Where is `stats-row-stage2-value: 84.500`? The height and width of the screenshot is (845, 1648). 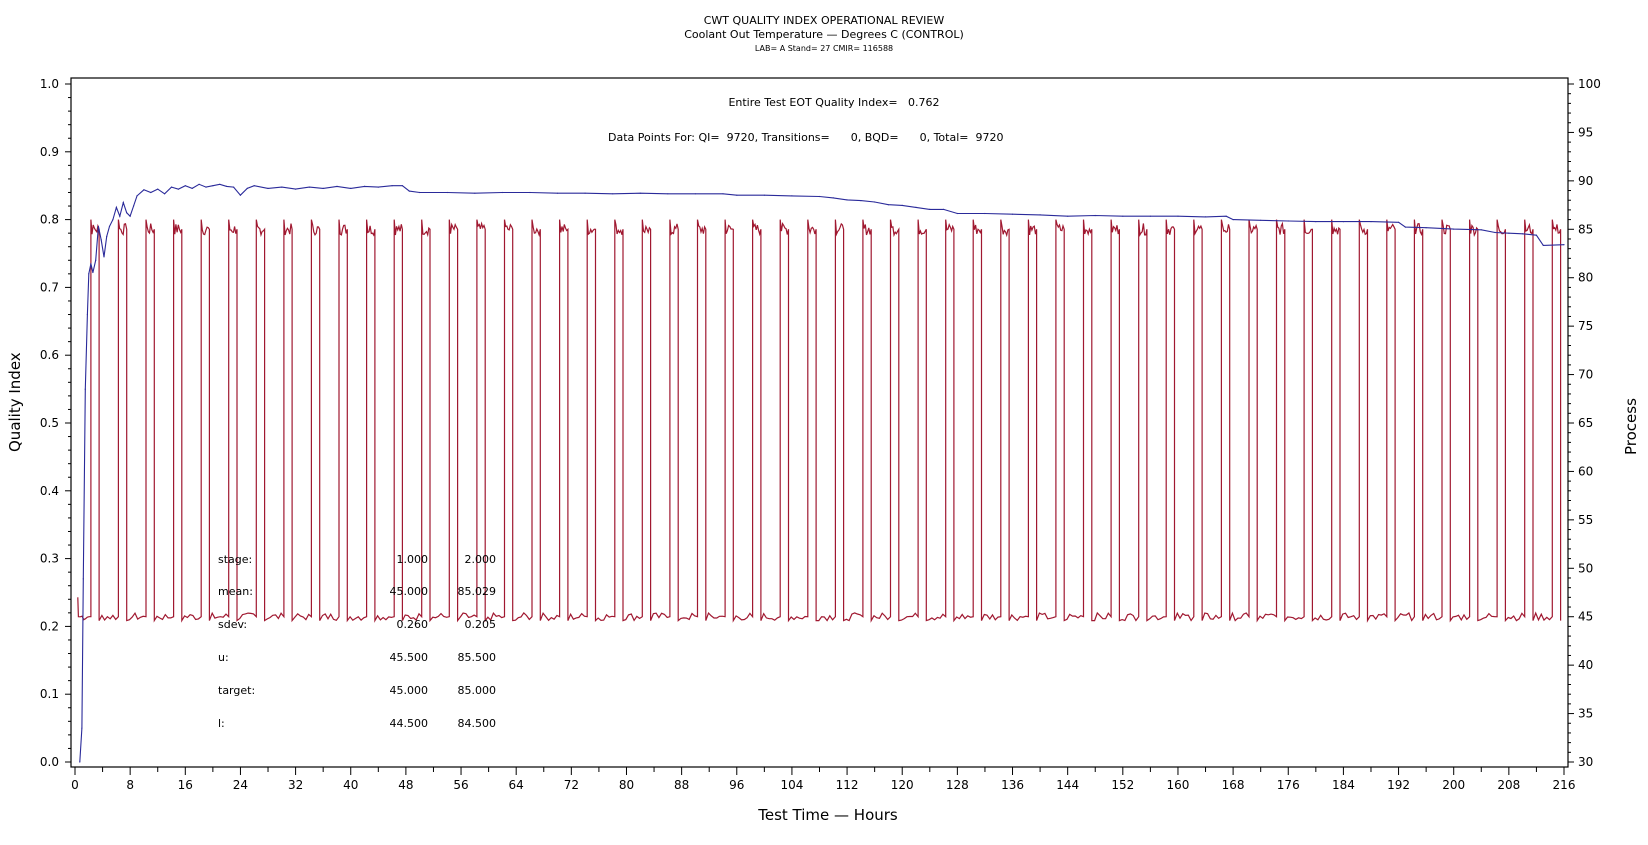 stats-row-stage2-value: 84.500 is located at coordinates (477, 723).